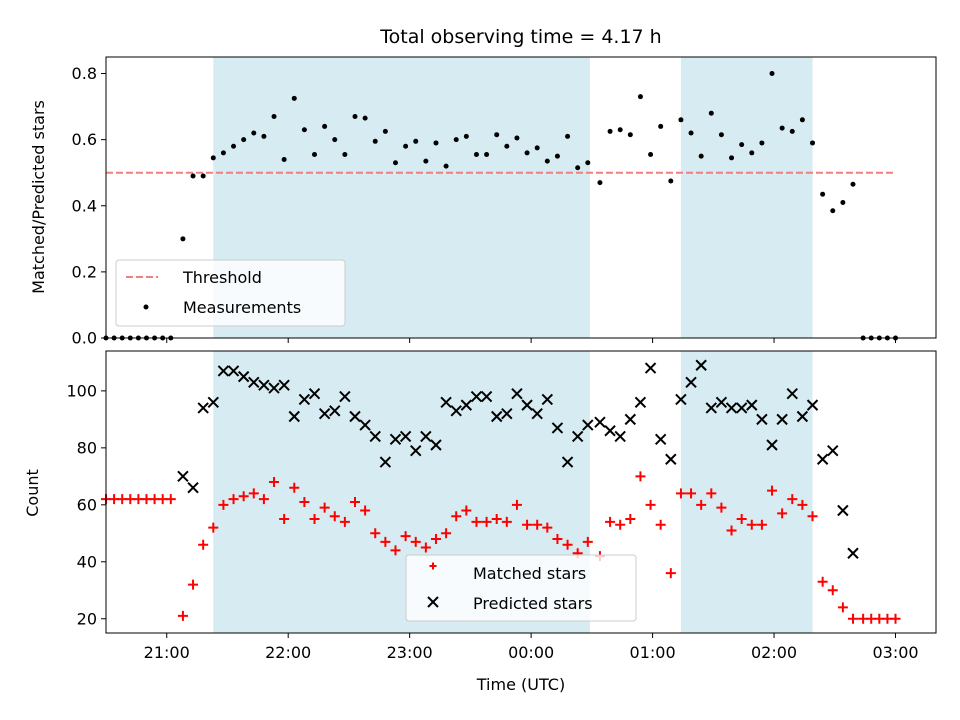  I want to click on bottom-y-ticks: 20 40 60 80 100, so click(86, 504).